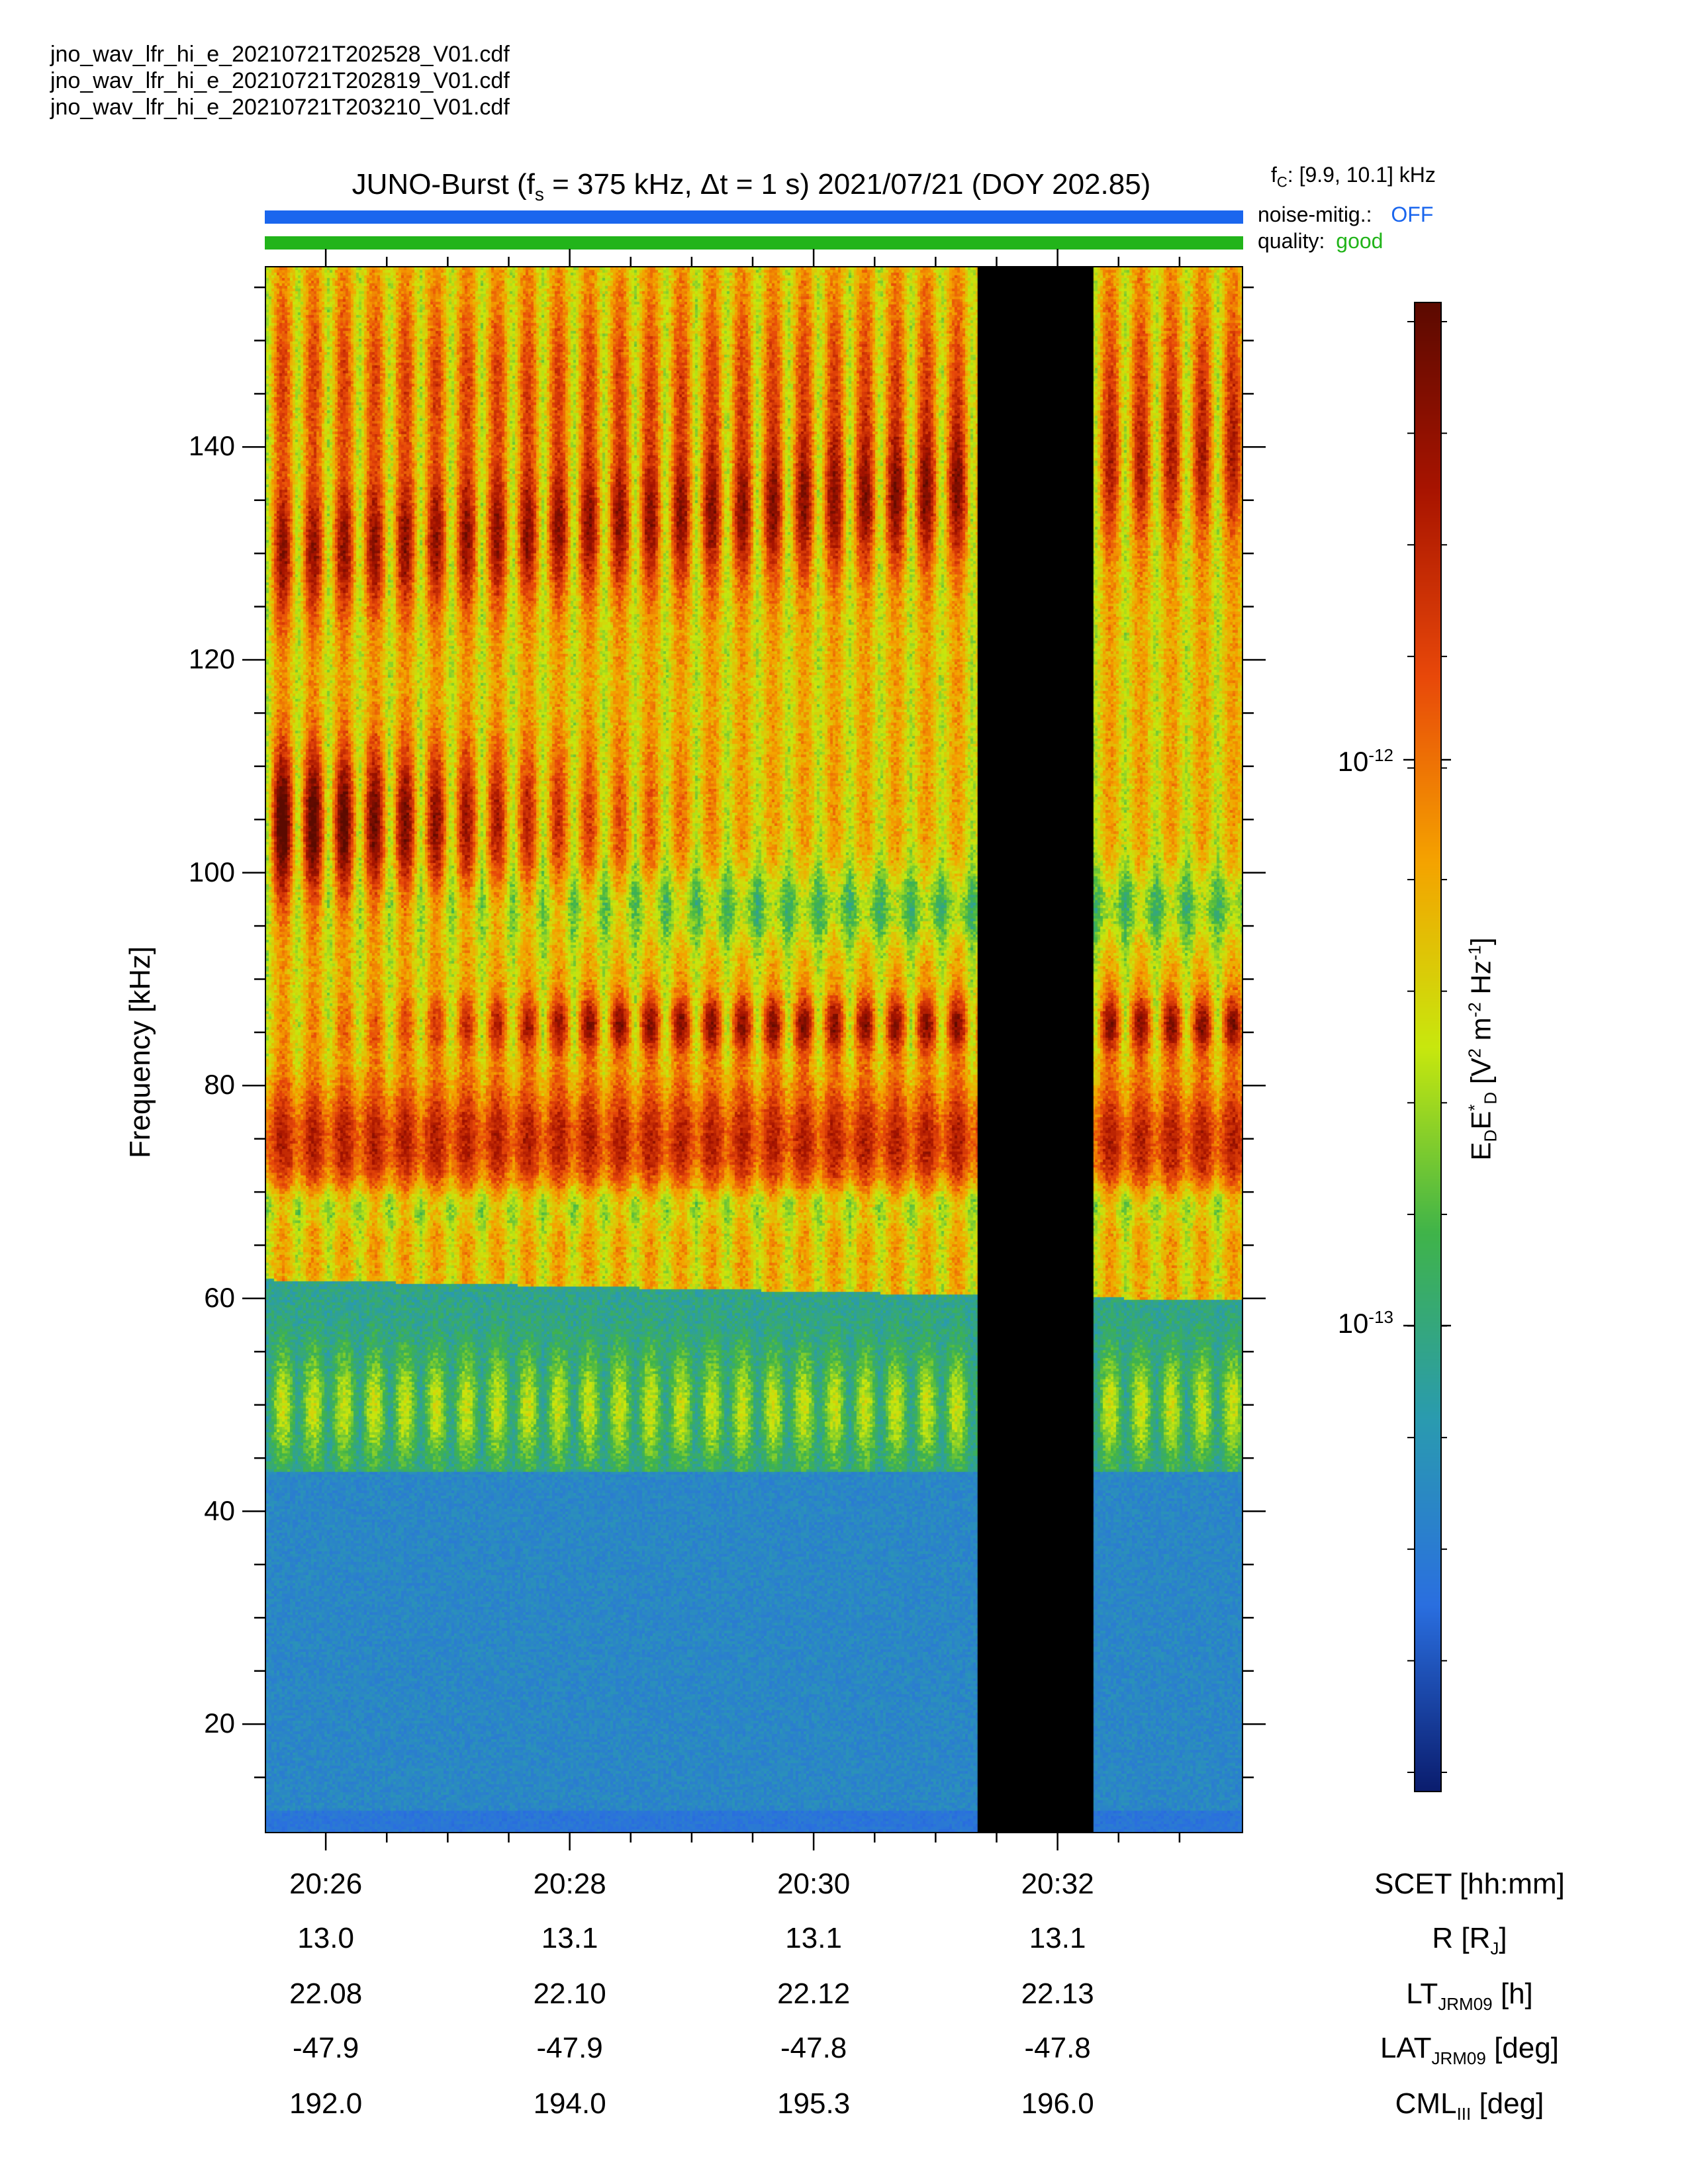 The height and width of the screenshot is (2184, 1688). What do you see at coordinates (326, 1884) in the screenshot?
I see `x-tick-label: 20:26` at bounding box center [326, 1884].